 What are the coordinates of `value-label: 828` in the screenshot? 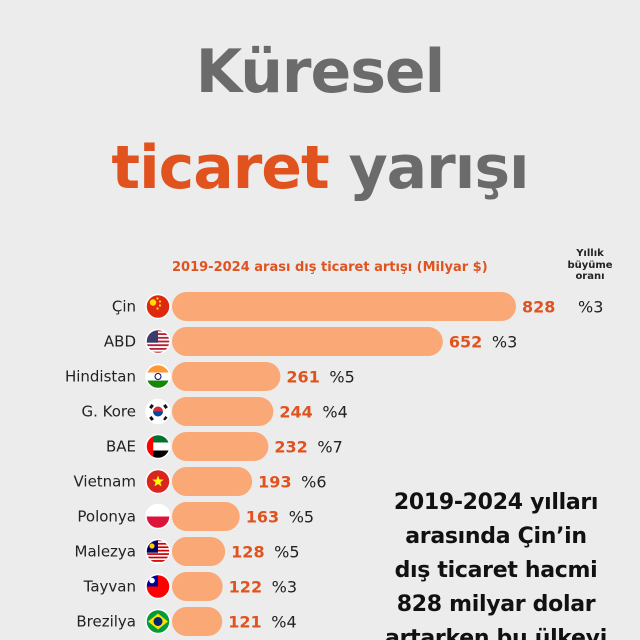 It's located at (538, 307).